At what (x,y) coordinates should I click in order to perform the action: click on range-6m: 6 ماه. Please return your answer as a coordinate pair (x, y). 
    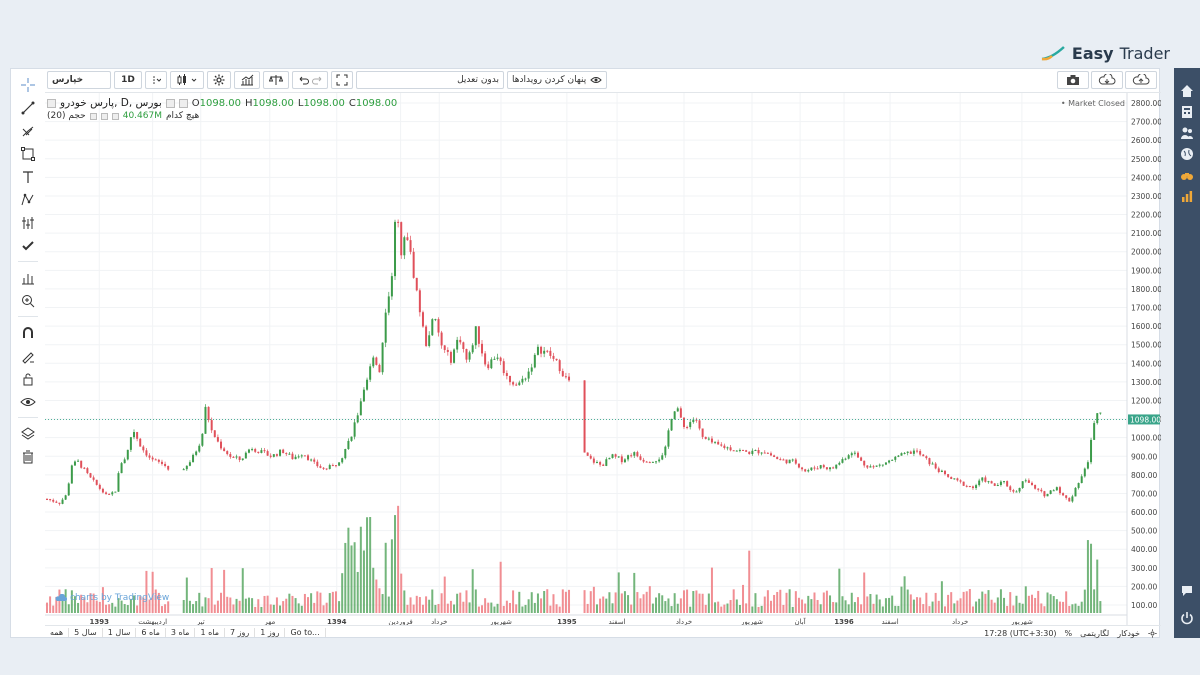
    Looking at the image, I should click on (151, 632).